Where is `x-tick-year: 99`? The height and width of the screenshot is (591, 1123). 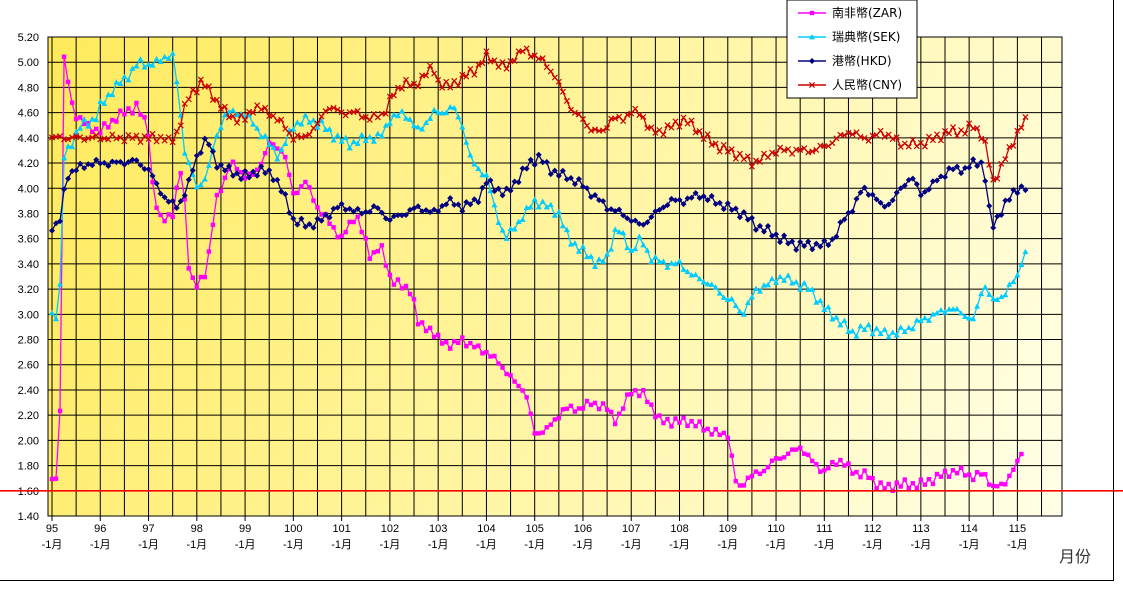
x-tick-year: 99 is located at coordinates (245, 529).